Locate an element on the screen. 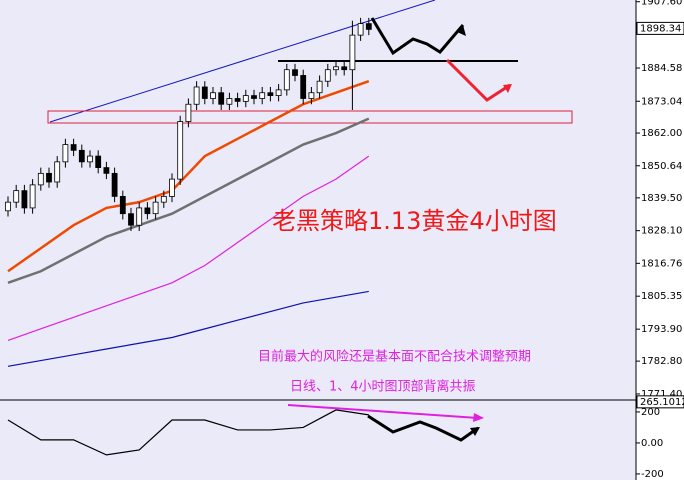 Image resolution: width=684 pixels, height=480 pixels. y-tick-label: 1873.04 is located at coordinates (661, 101).